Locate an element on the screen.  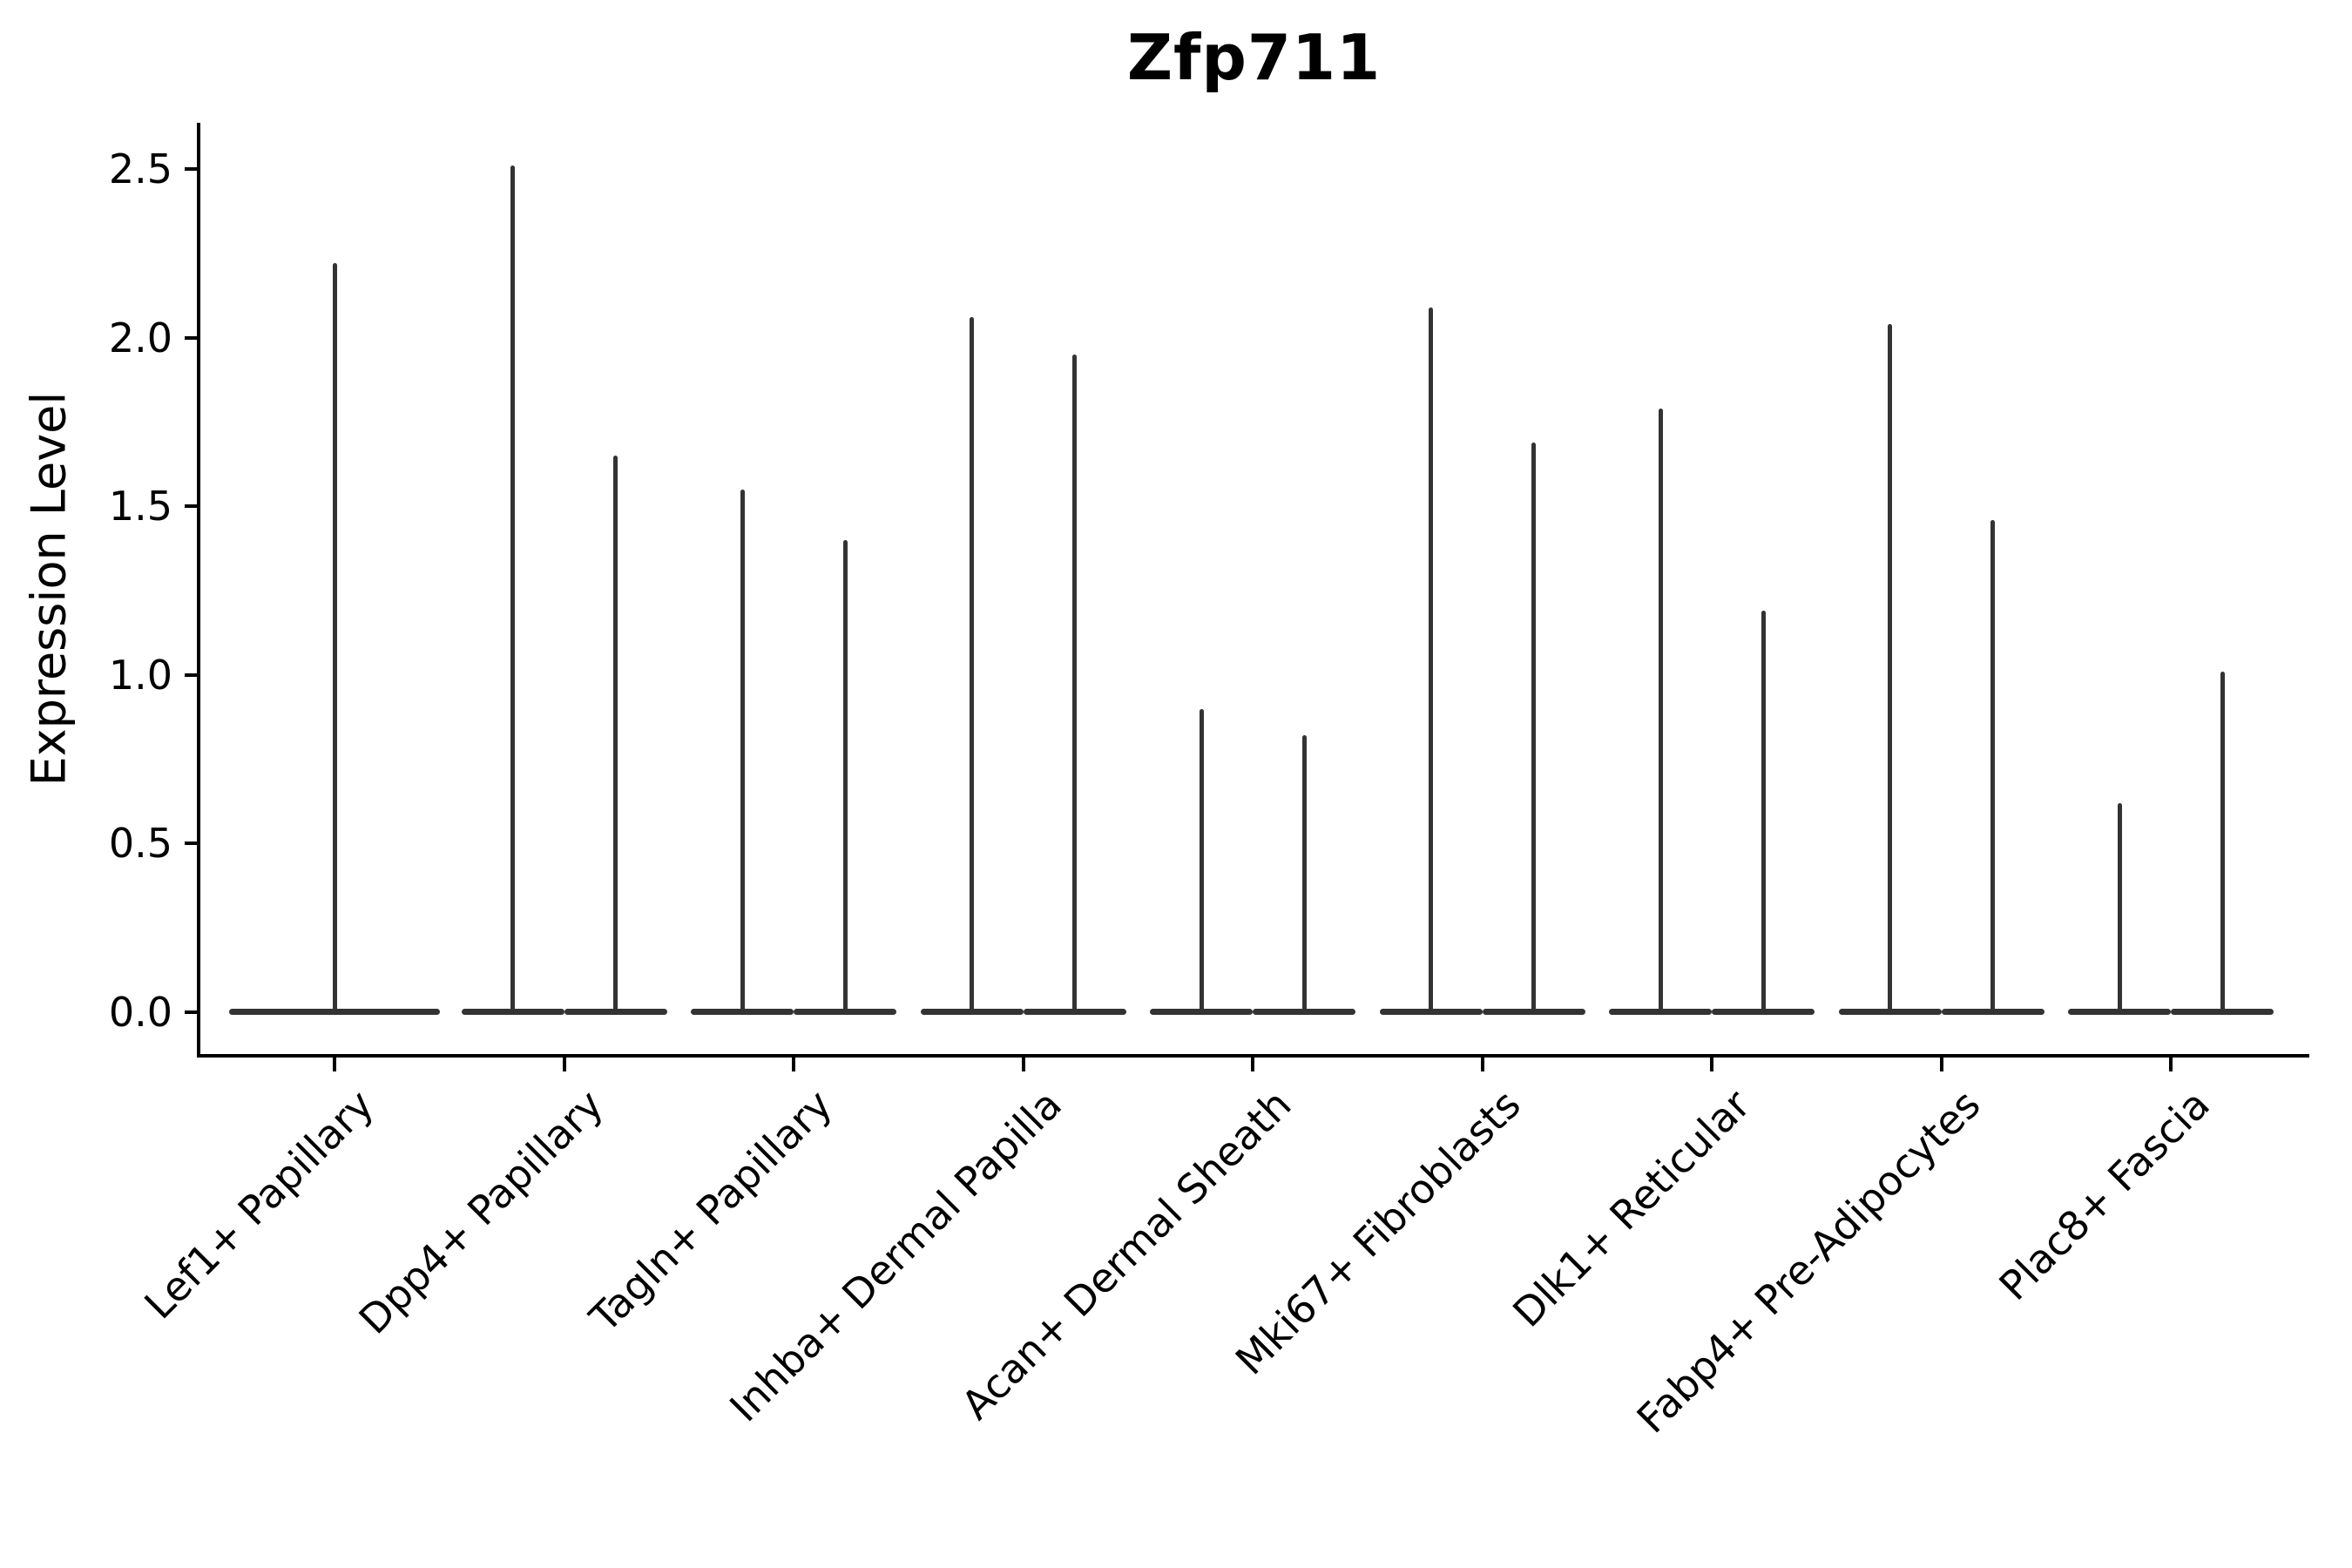
y-tick-label: 1.5 is located at coordinates (140, 507).